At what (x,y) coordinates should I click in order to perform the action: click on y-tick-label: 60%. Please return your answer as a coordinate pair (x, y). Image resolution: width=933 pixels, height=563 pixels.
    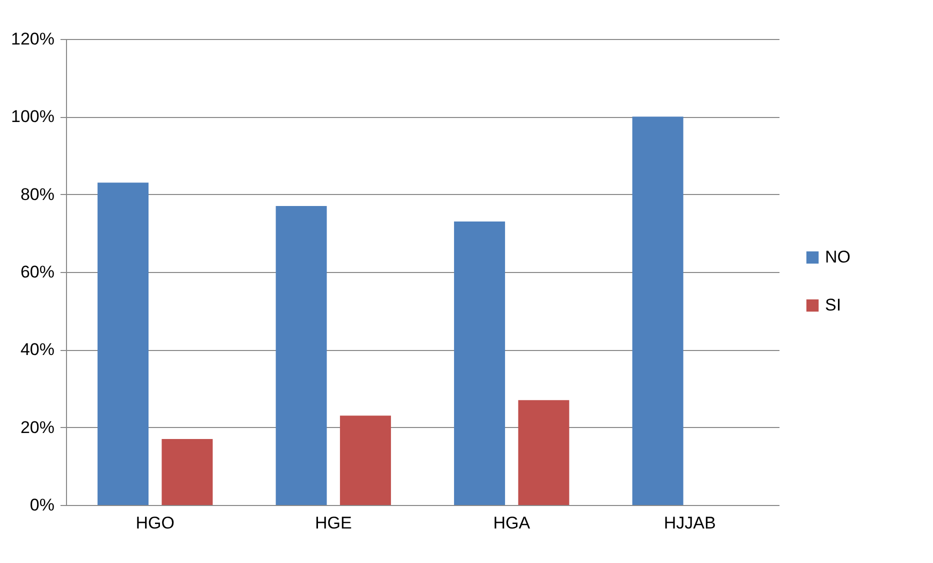
    Looking at the image, I should click on (37, 272).